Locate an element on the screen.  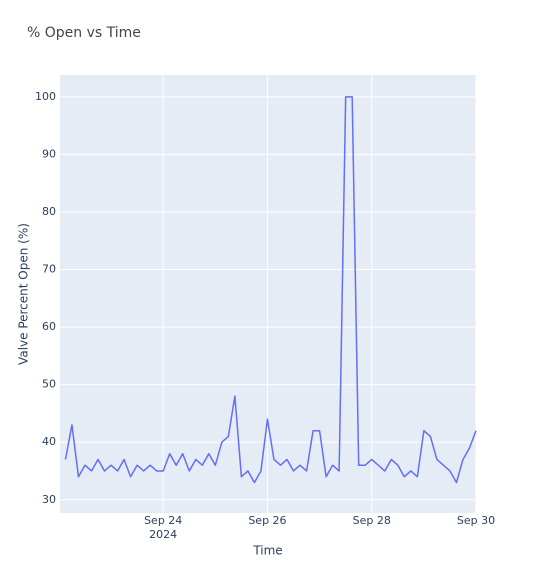
x-axis-title: Time is located at coordinates (267, 551).